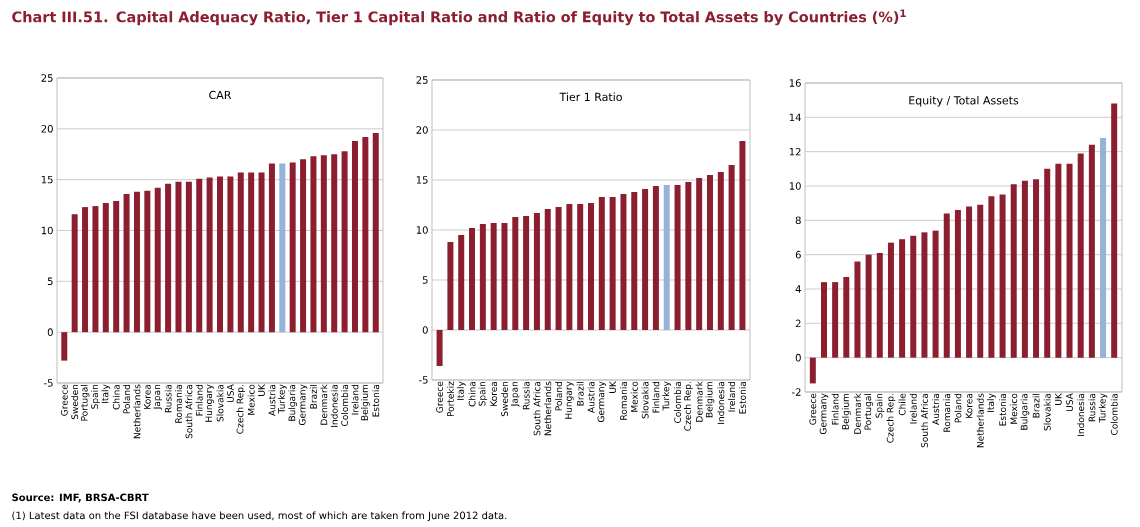 The image size is (1140, 527). I want to click on text: CAR, so click(220, 95).